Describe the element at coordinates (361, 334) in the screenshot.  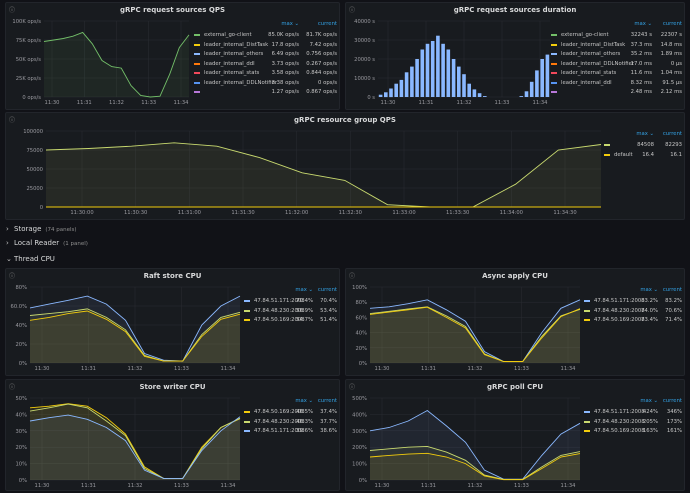
I see `y-tick-label: 40%` at that location.